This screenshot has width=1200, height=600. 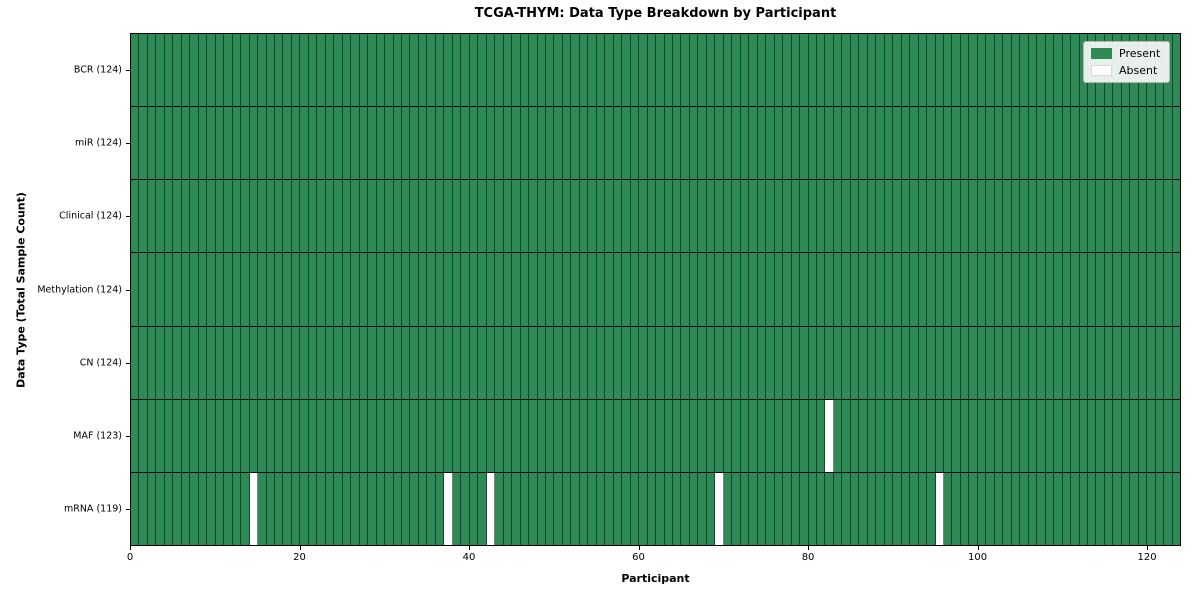 What do you see at coordinates (719, 508) in the screenshot?
I see `cell-absent` at bounding box center [719, 508].